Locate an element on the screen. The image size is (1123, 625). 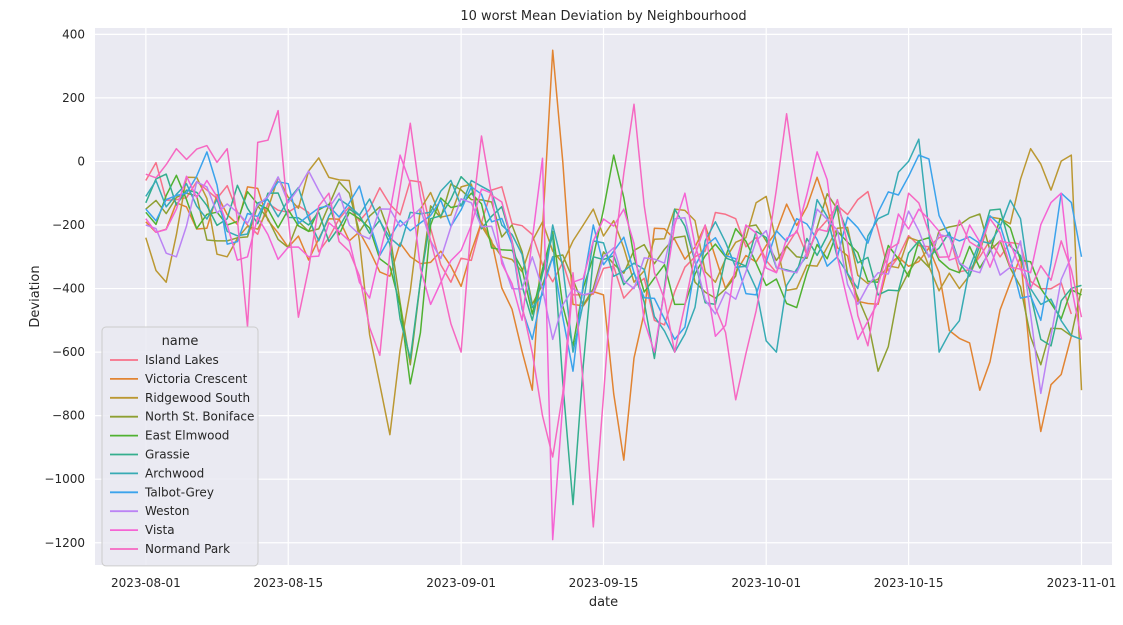
legend-box is located at coordinates (180, 446).